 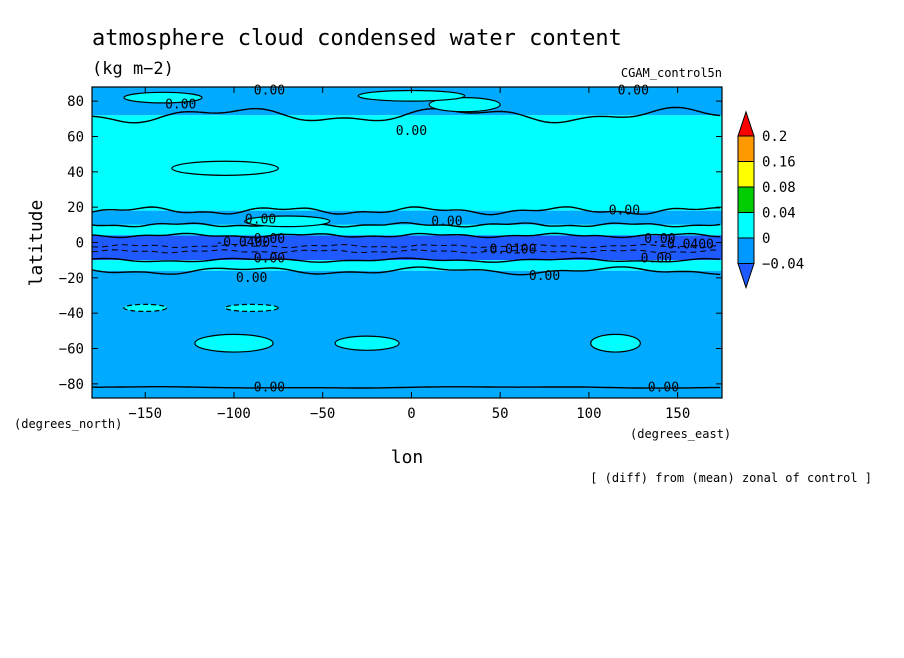 What do you see at coordinates (544, 276) in the screenshot?
I see `contour-label-13: 0.00` at bounding box center [544, 276].